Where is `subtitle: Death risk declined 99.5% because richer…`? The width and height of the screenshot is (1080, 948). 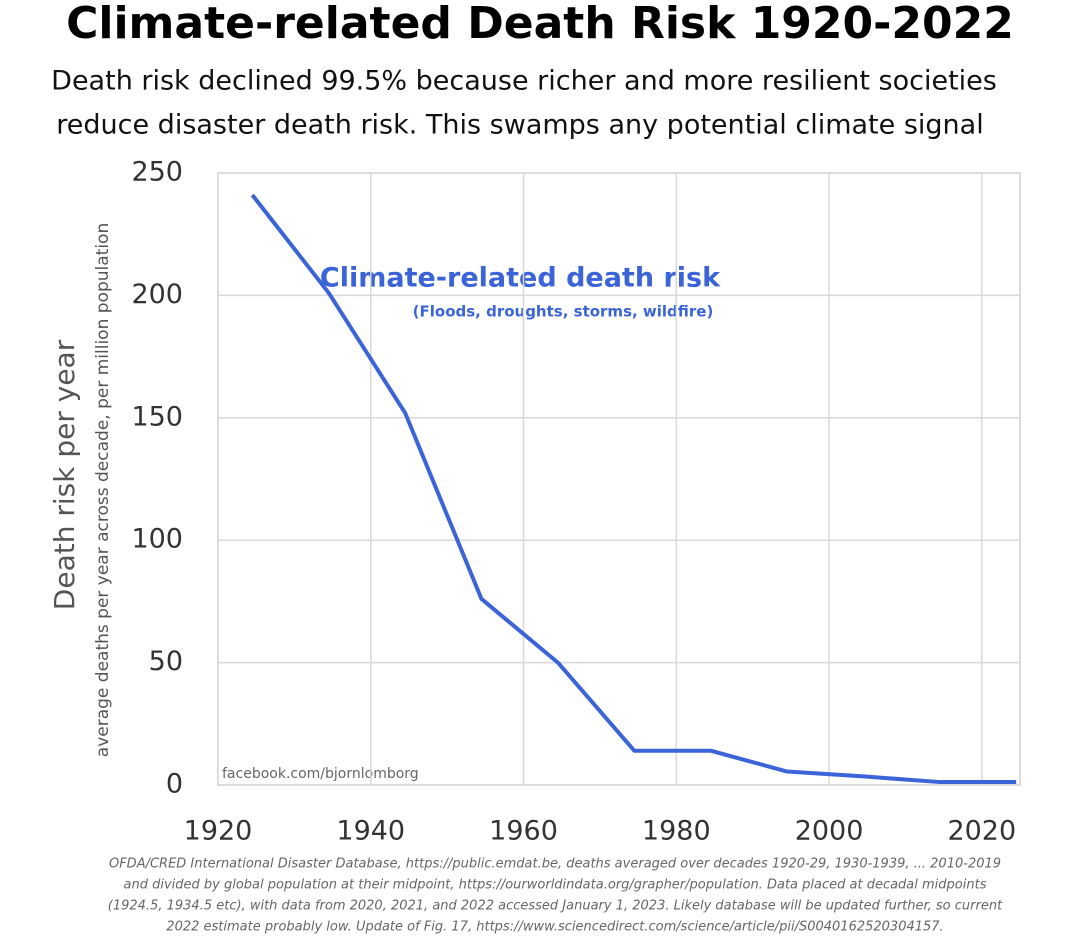 subtitle: Death risk declined 99.5% because richer… is located at coordinates (524, 81).